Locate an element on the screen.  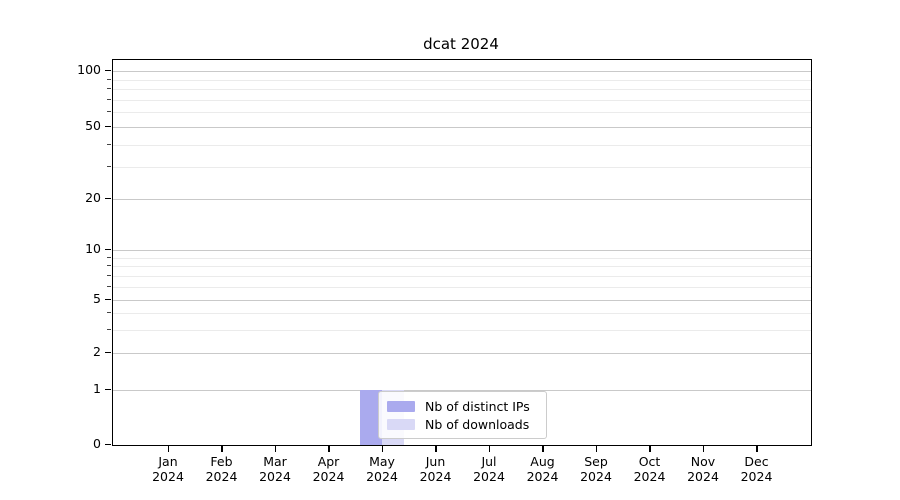
x-axis-tick-label: Aug 2024 is located at coordinates (543, 469).